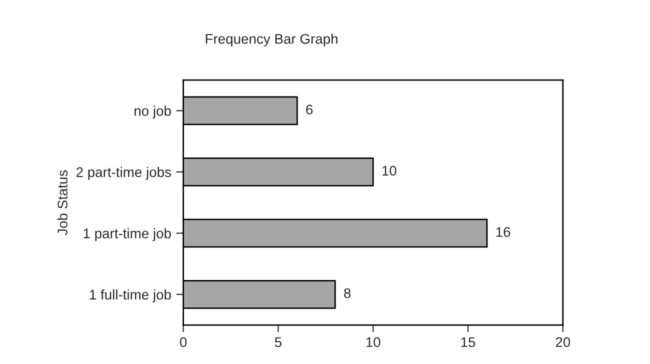  Describe the element at coordinates (309, 109) in the screenshot. I see `data-label: 6` at that location.